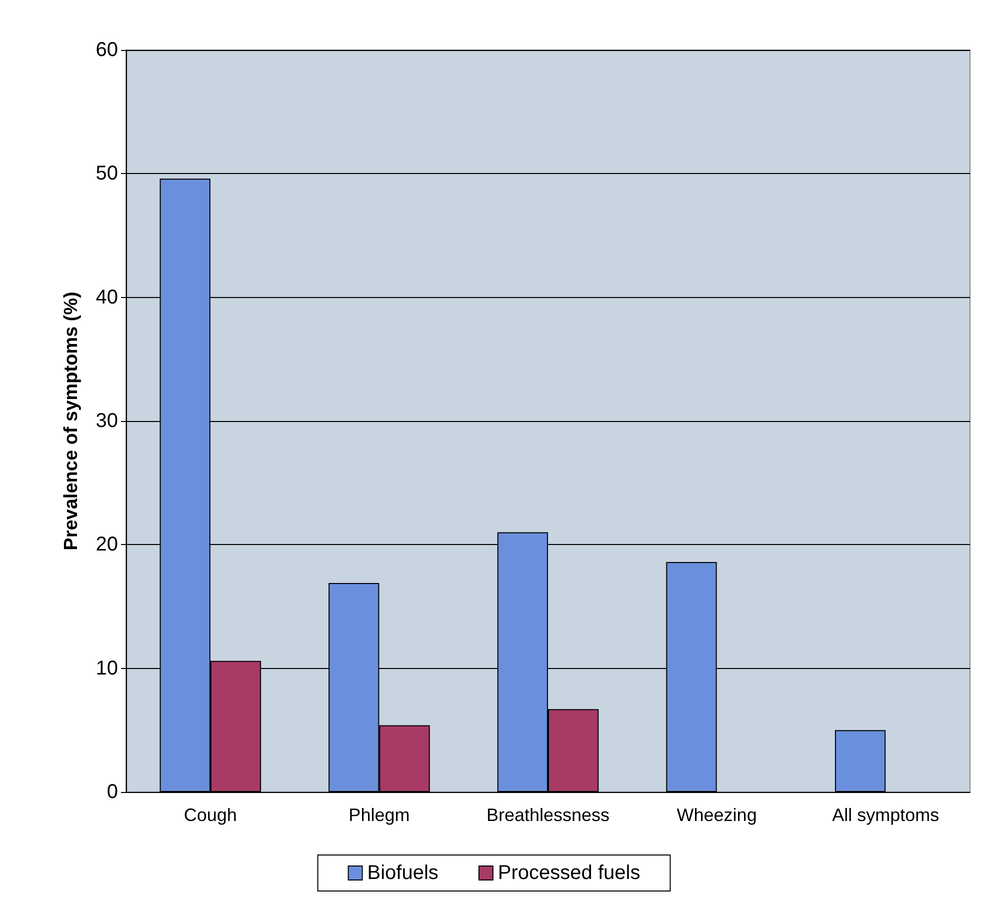 The width and height of the screenshot is (988, 913). I want to click on y-axis-title: Prevalence of symptoms (%), so click(71, 421).